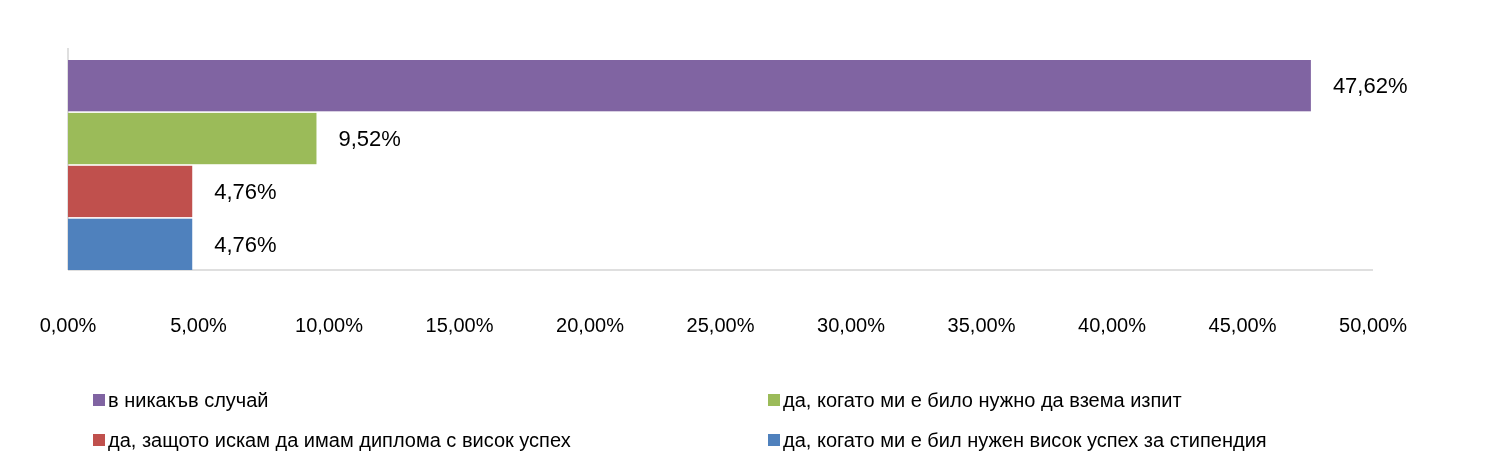  Describe the element at coordinates (982, 400) in the screenshot. I see `legend-label: да, когато ми е било нужно да взема изпит` at that location.